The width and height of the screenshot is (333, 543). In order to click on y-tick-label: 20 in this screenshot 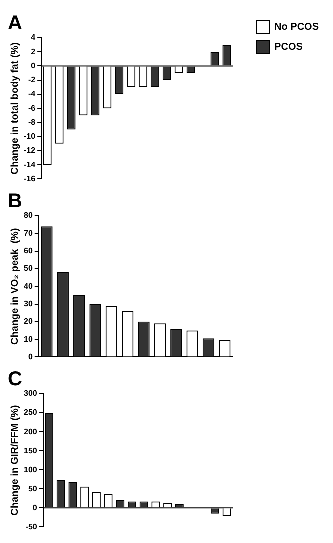, I will do `click(29, 321)`.